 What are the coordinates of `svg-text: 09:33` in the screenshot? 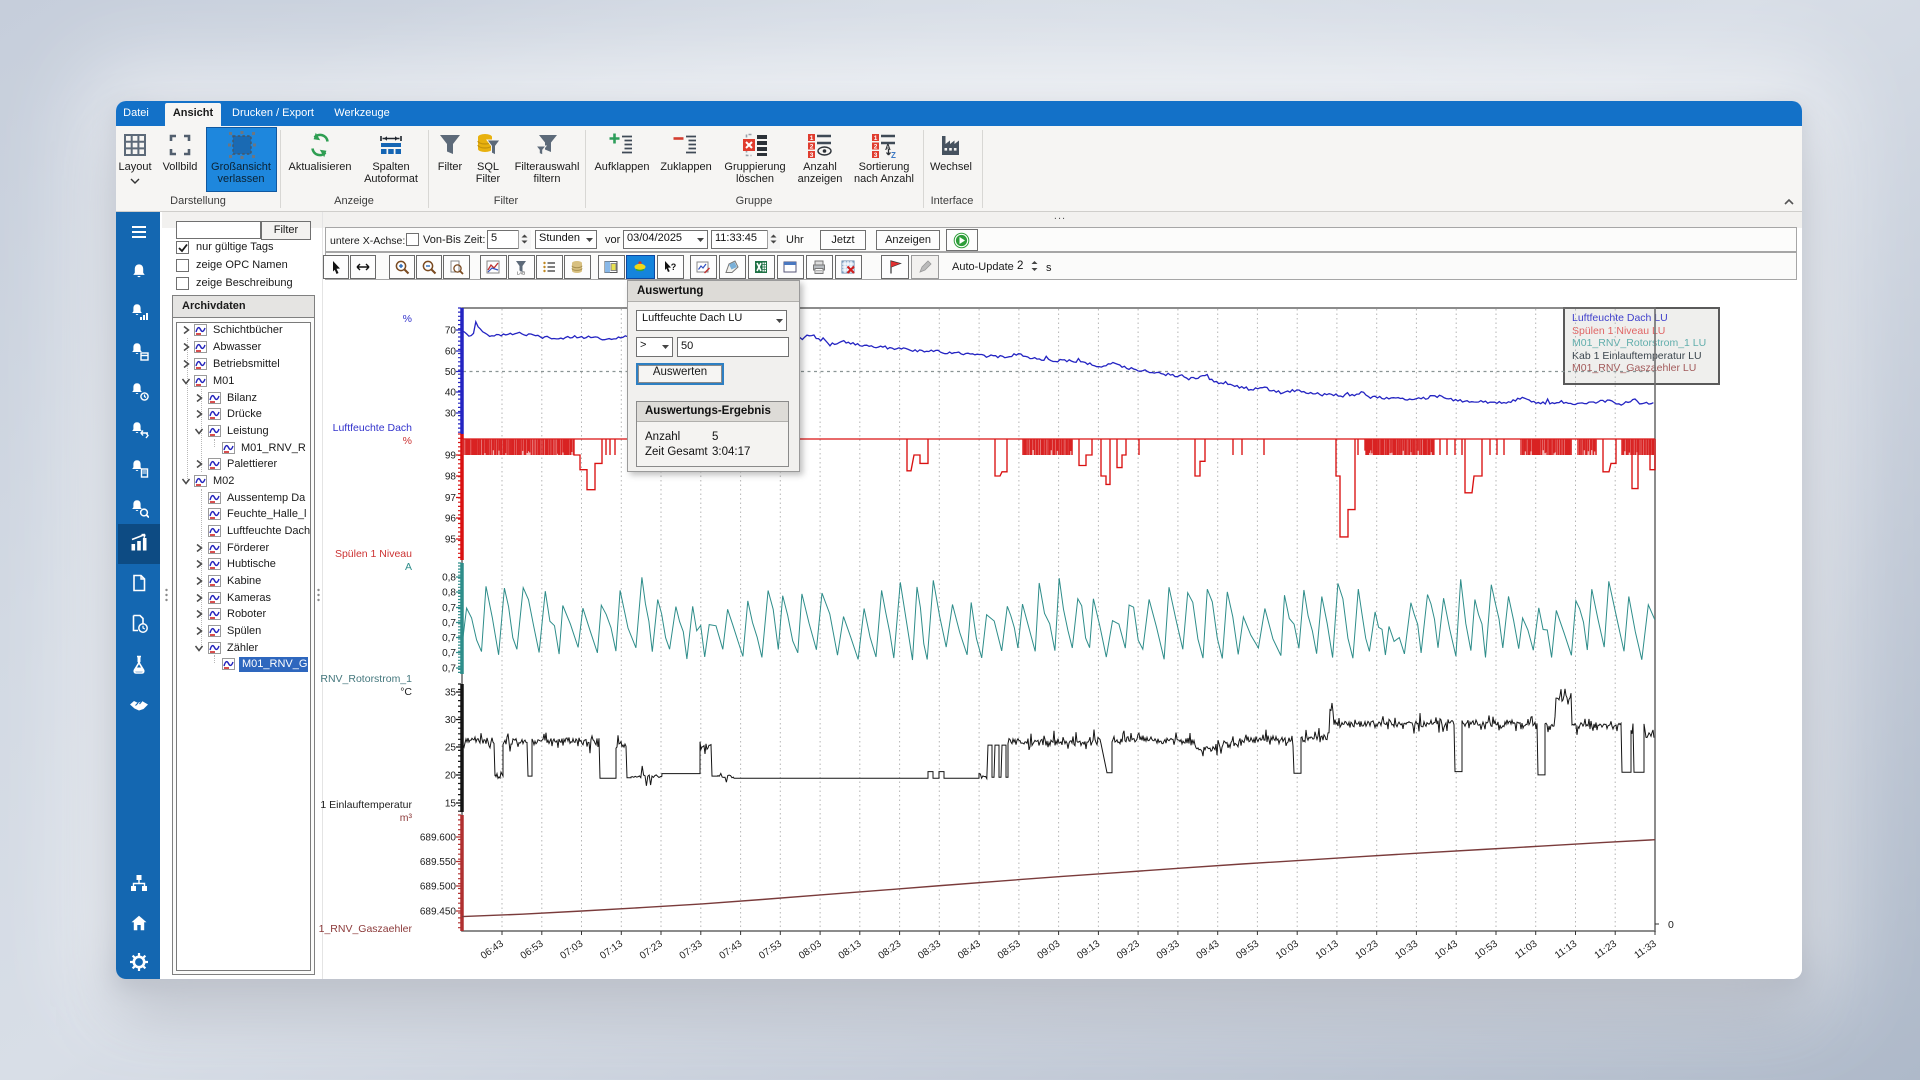 It's located at (1168, 950).